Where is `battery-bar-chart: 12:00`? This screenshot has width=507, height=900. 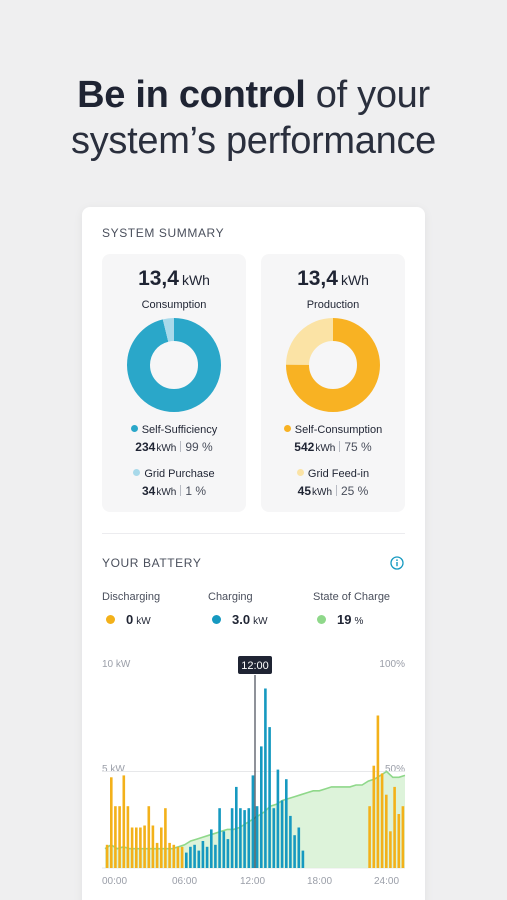 battery-bar-chart: 12:00 is located at coordinates (254, 762).